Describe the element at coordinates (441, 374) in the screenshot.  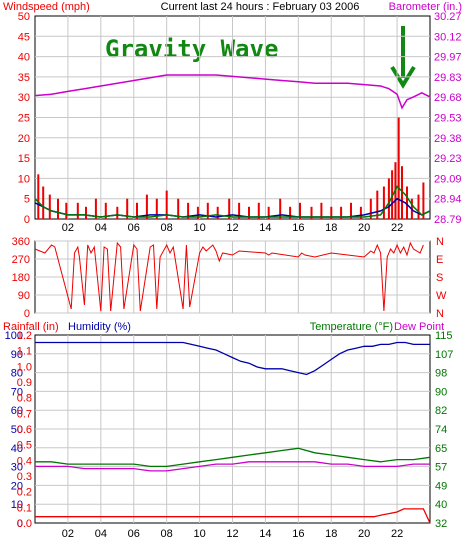
I see `y-tick-label-temperature: 98` at that location.